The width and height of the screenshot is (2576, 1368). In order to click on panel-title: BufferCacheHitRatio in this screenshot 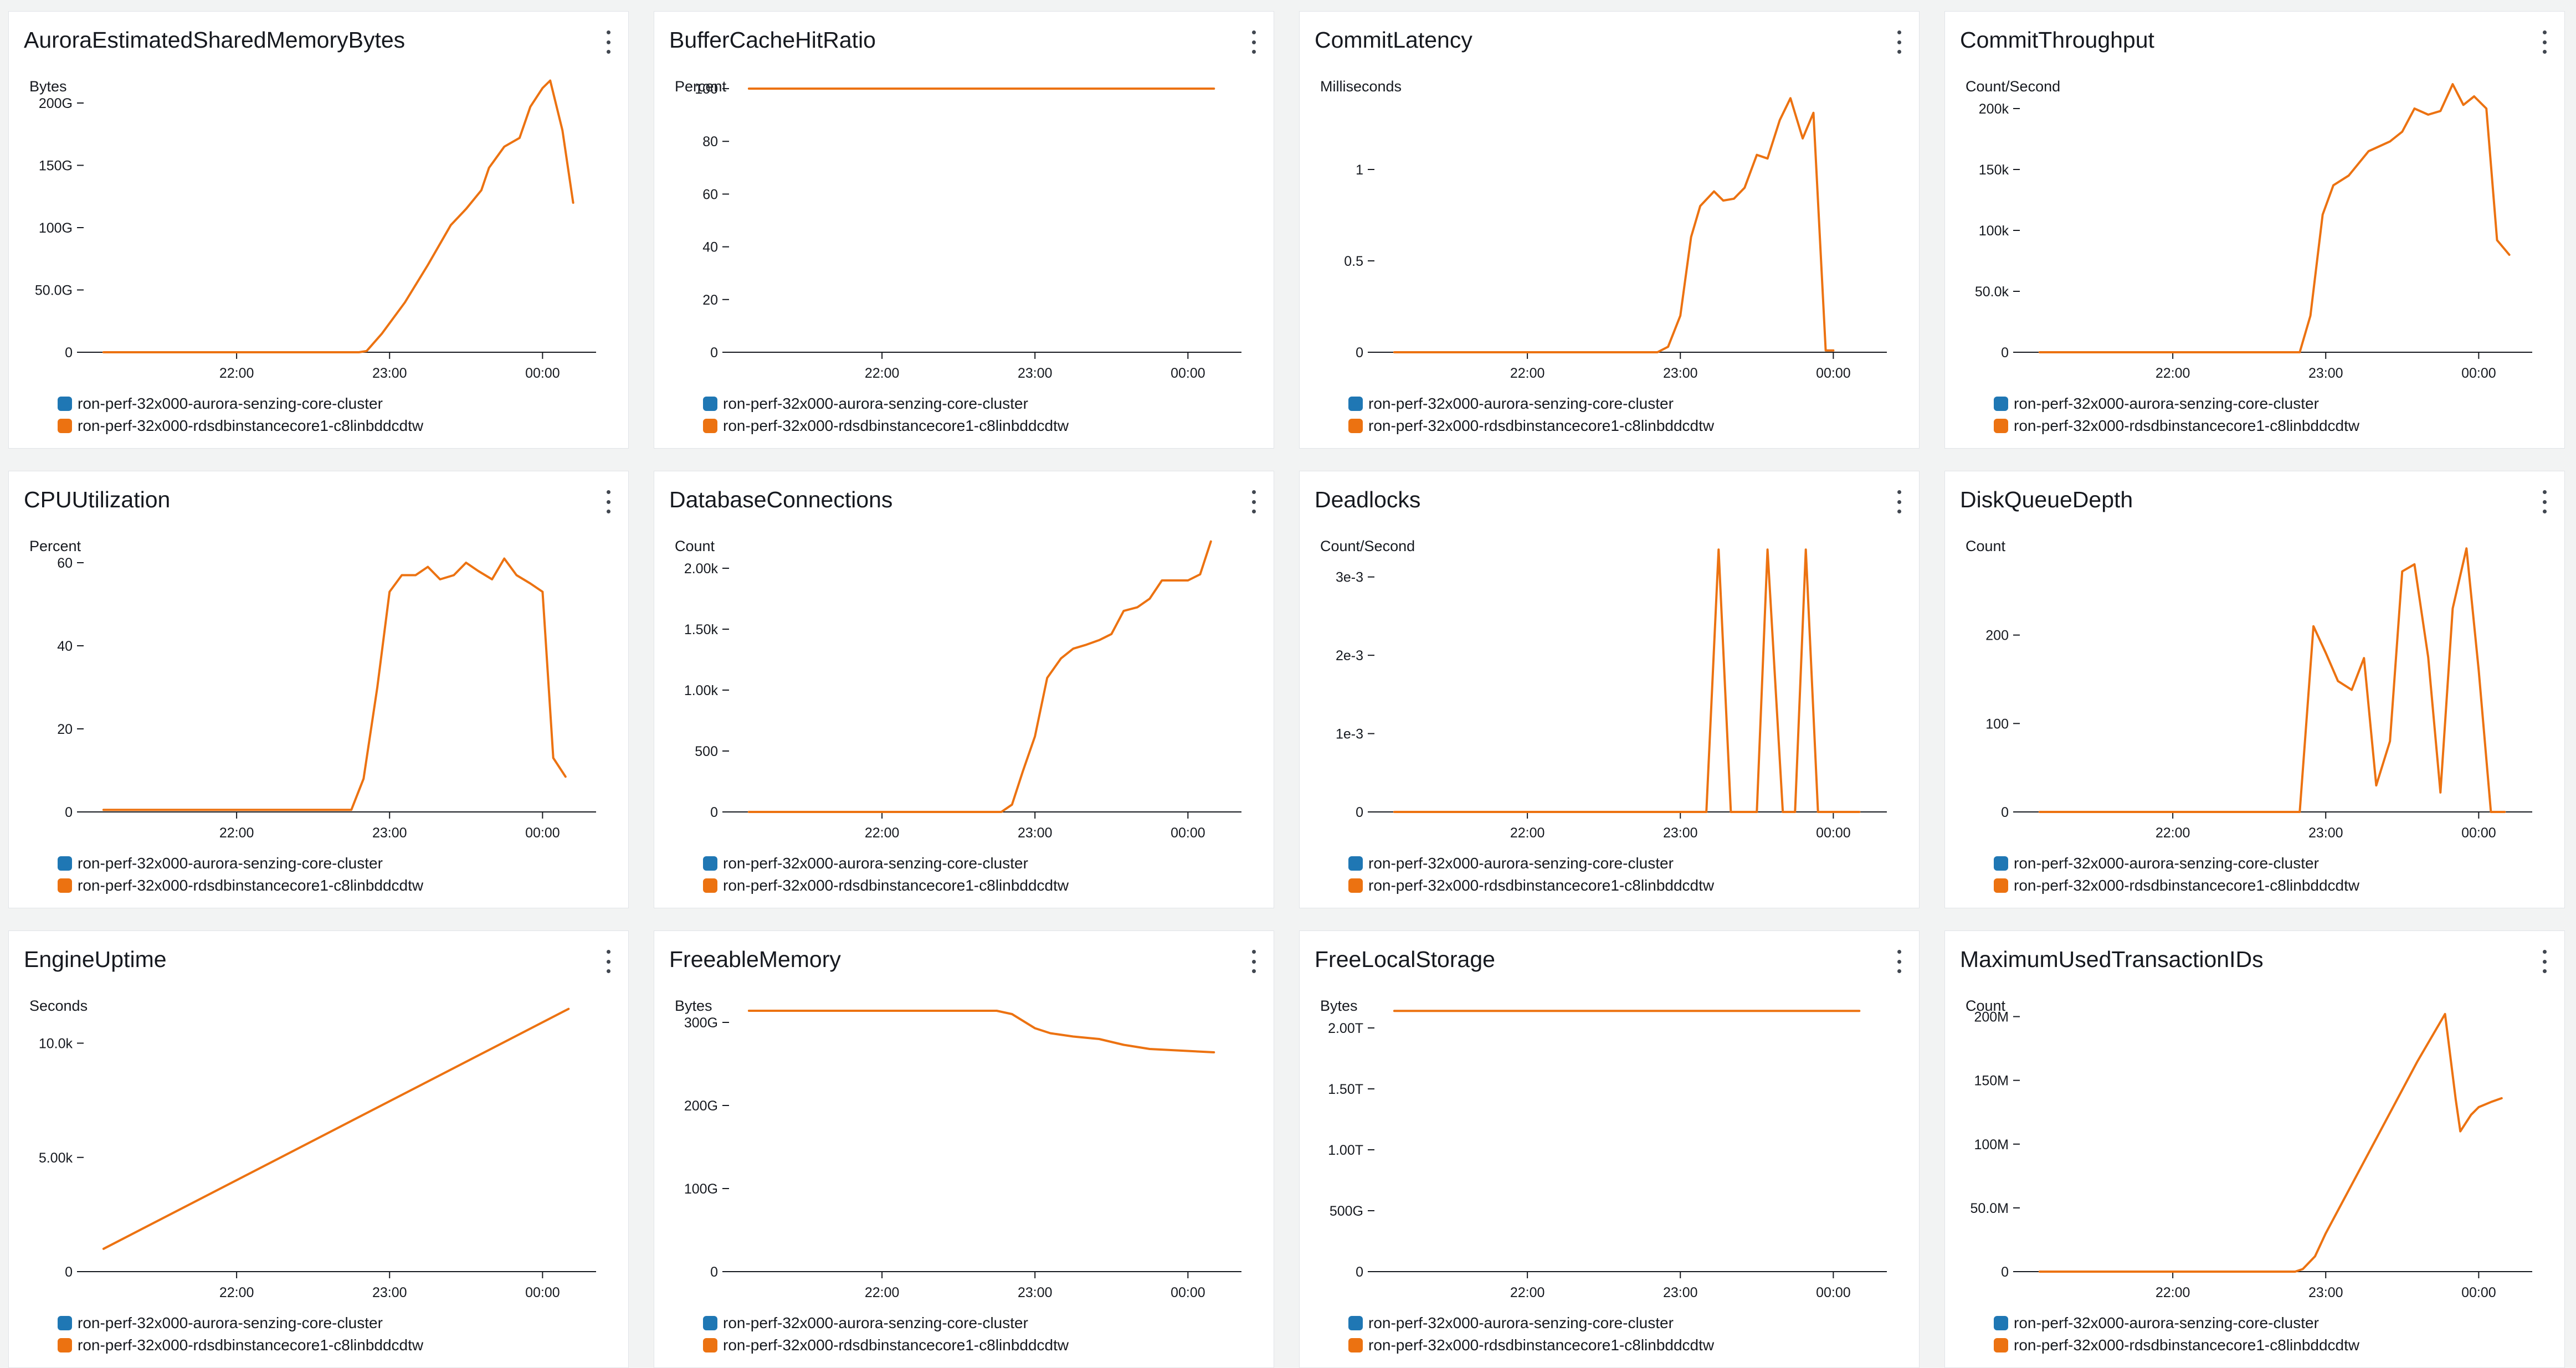, I will do `click(772, 40)`.